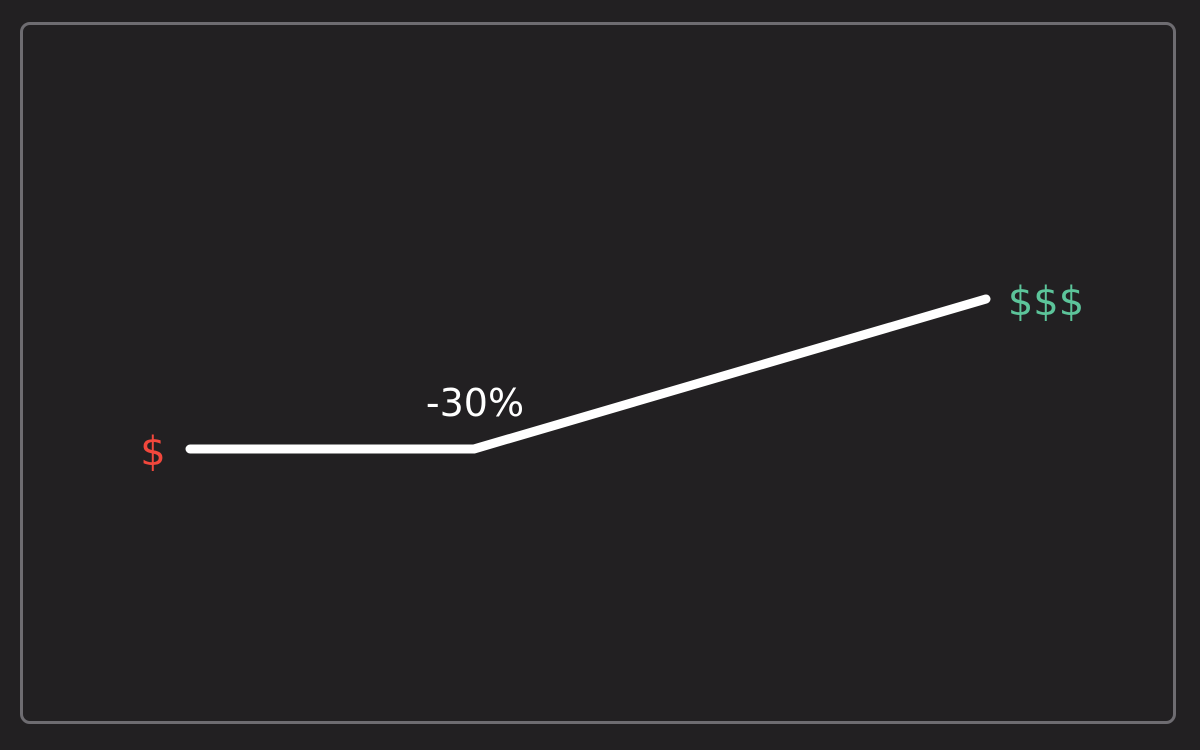  What do you see at coordinates (152, 452) in the screenshot?
I see `start-cost-label: $` at bounding box center [152, 452].